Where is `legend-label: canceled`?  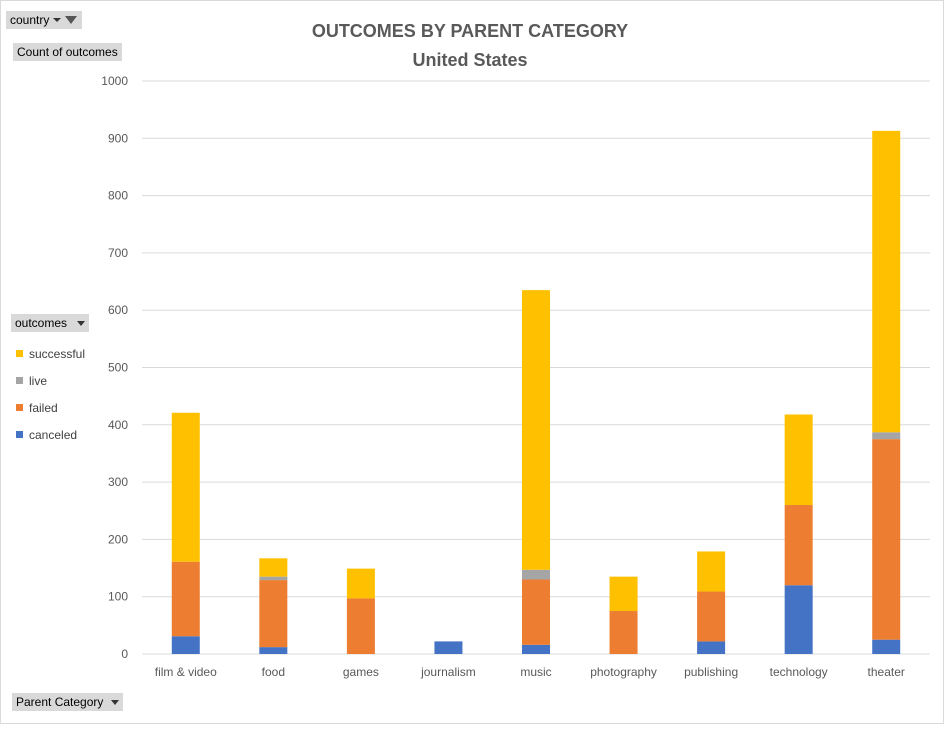
legend-label: canceled is located at coordinates (53, 434).